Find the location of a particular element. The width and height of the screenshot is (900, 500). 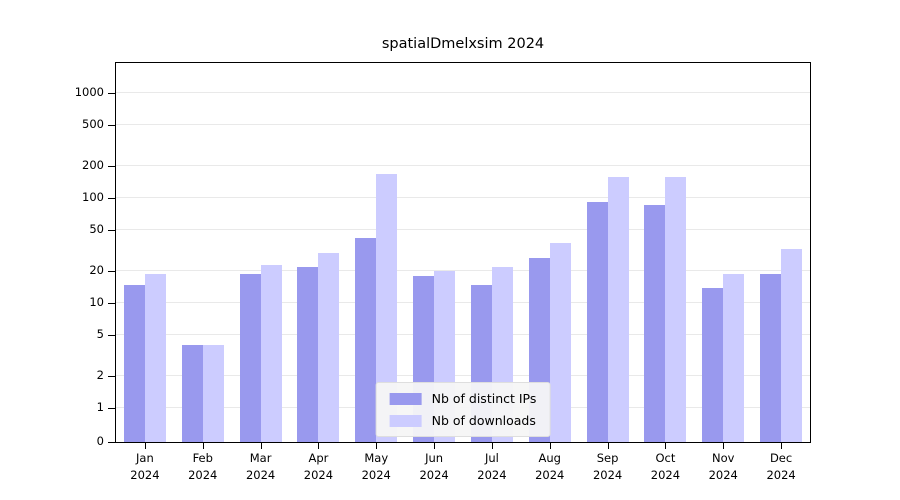

x-axis-tick-label-sep: Sep 2024 is located at coordinates (607, 466).